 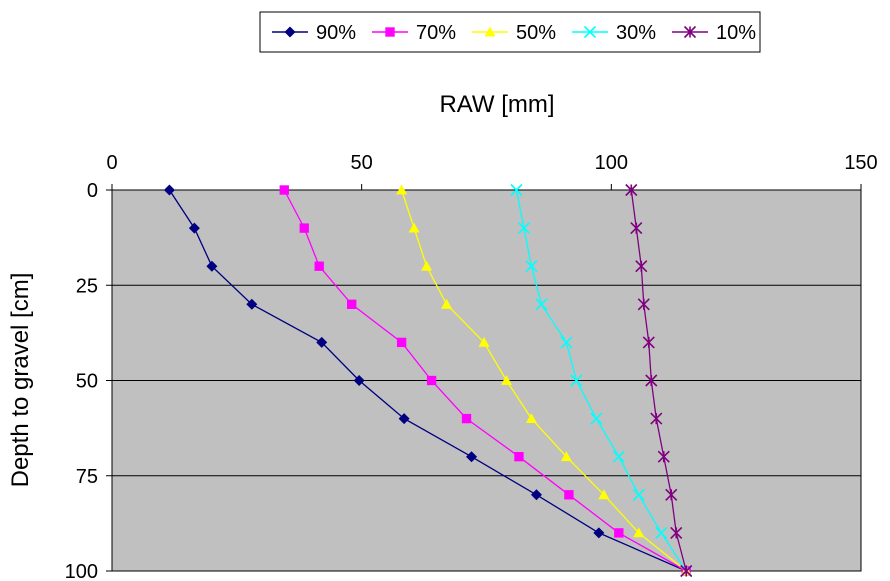 I want to click on legend-label: 30%, so click(x=636, y=33).